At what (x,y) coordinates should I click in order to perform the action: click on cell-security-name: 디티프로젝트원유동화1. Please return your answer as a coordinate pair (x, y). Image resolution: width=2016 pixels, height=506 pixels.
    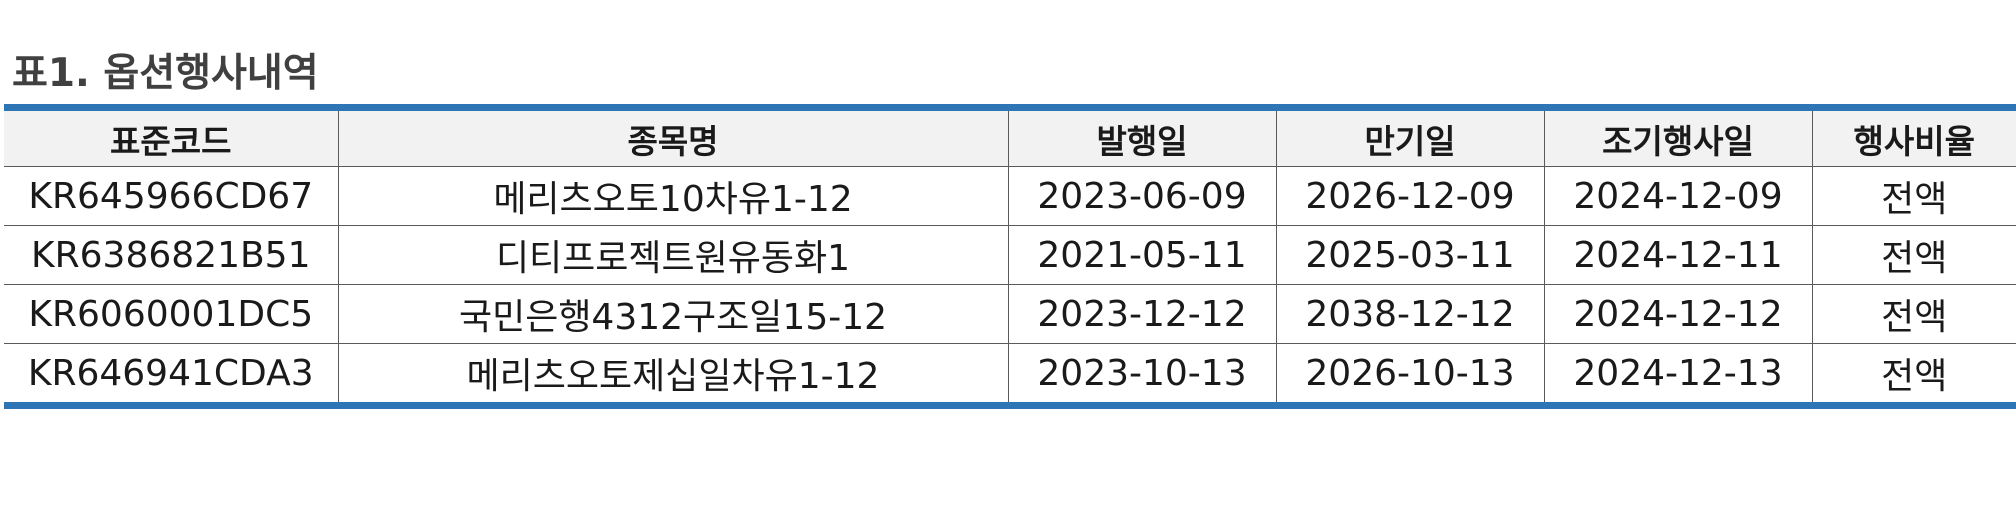
    Looking at the image, I should click on (673, 255).